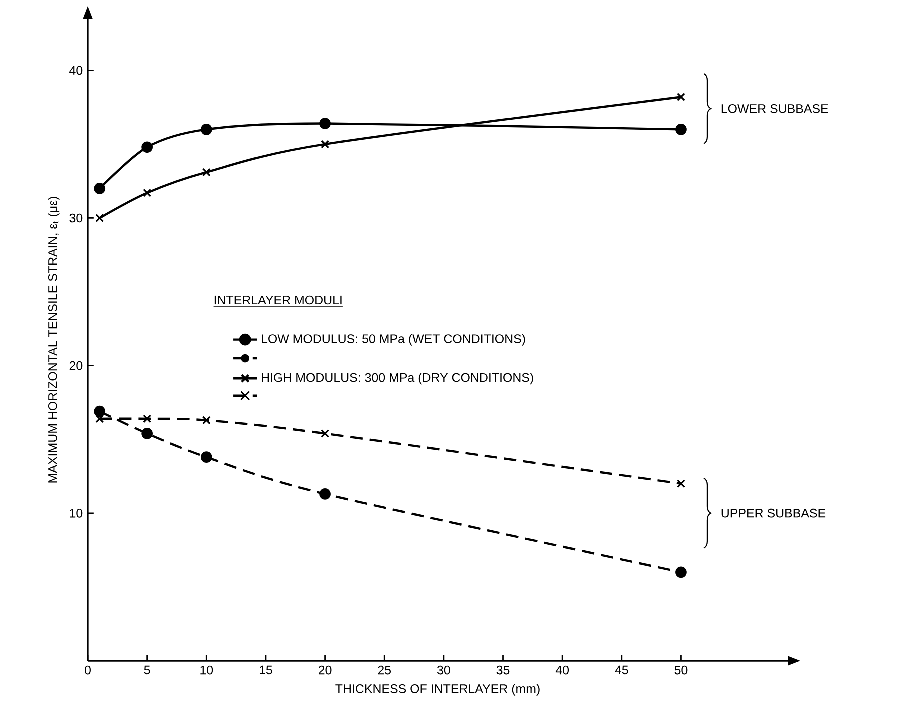 The height and width of the screenshot is (719, 917). Describe the element at coordinates (394, 340) in the screenshot. I see `legend-label: LOW MODULUS: 50 MPa (WET CONDITIONS)` at that location.